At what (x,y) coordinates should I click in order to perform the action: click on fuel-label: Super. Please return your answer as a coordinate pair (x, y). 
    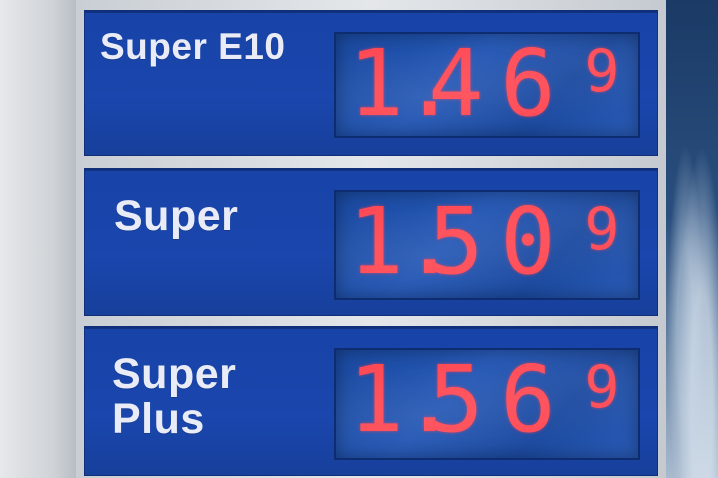
    Looking at the image, I should click on (176, 216).